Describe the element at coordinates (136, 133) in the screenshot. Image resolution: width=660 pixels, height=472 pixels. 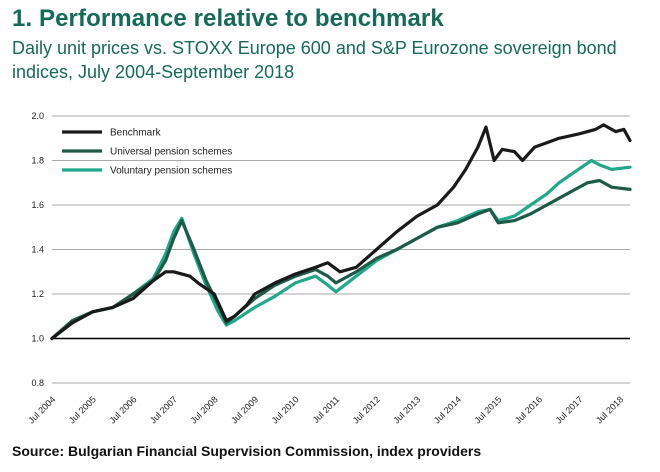
I see `legend-label: Benchmark` at that location.